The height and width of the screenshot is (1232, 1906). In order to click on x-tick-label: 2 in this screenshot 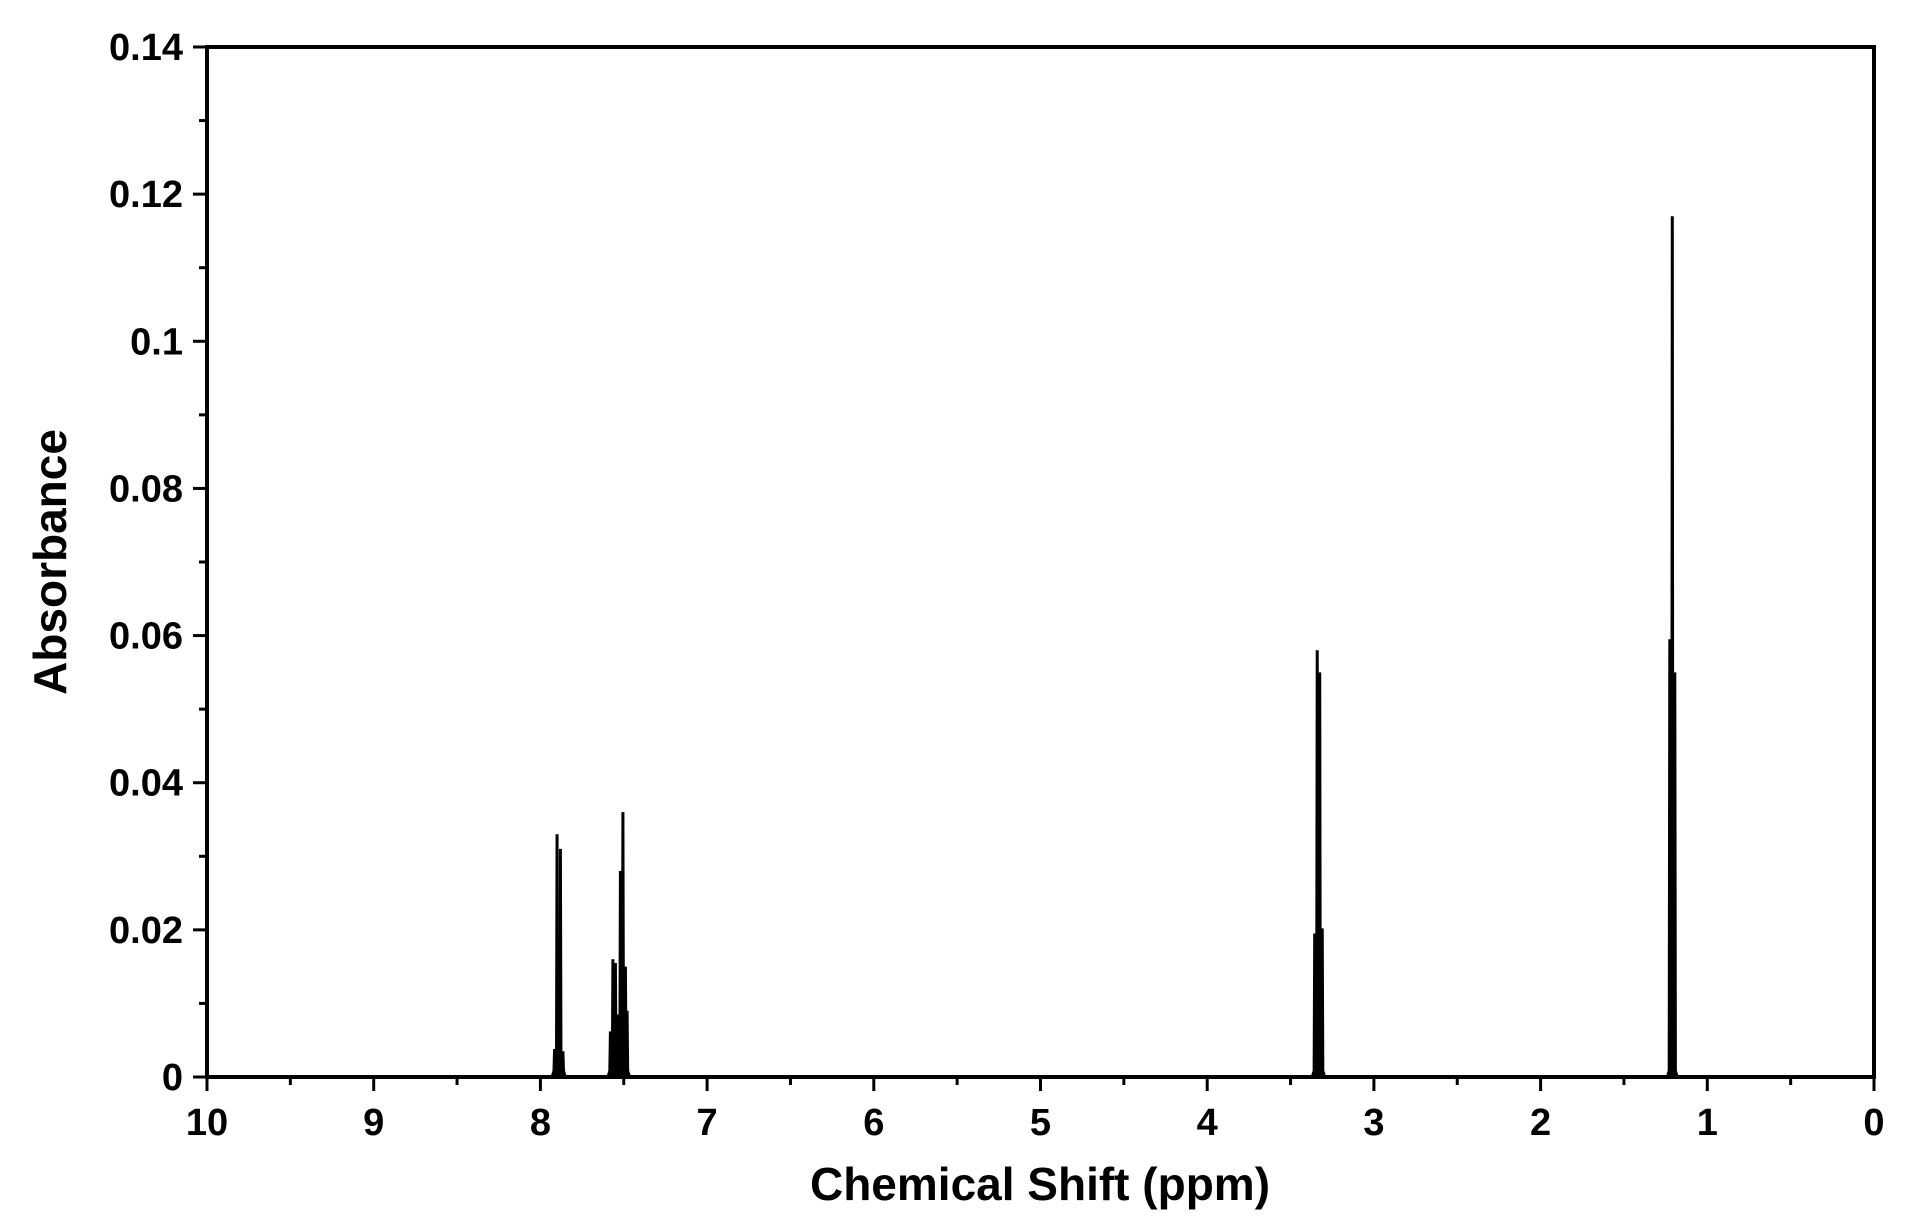, I will do `click(1540, 1123)`.